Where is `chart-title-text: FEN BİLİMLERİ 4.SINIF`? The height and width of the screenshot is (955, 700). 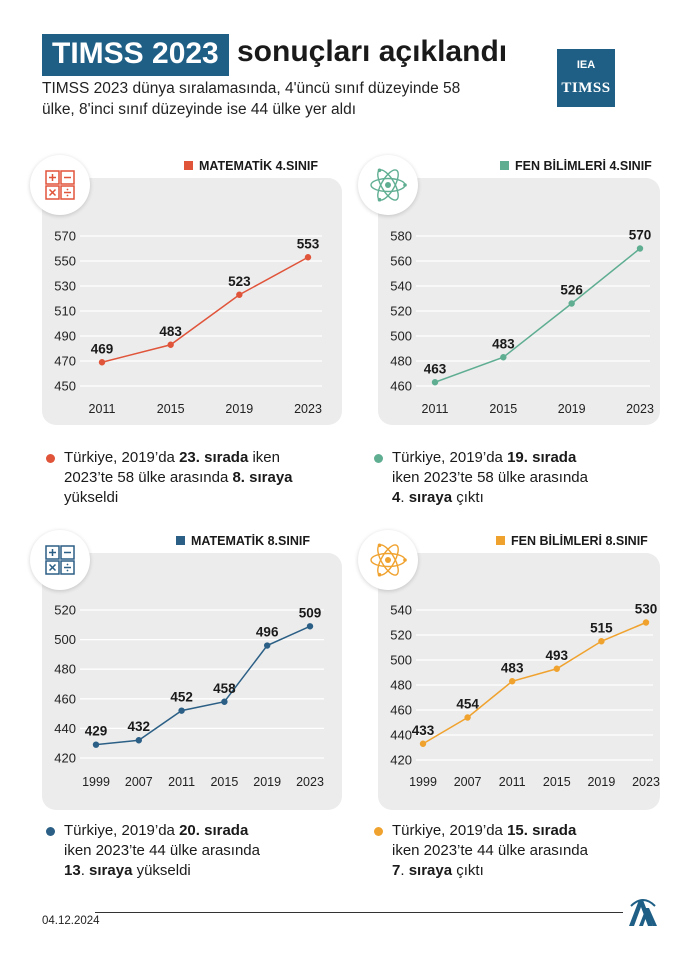
chart-title-text: FEN BİLİMLERİ 4.SINIF is located at coordinates (583, 166).